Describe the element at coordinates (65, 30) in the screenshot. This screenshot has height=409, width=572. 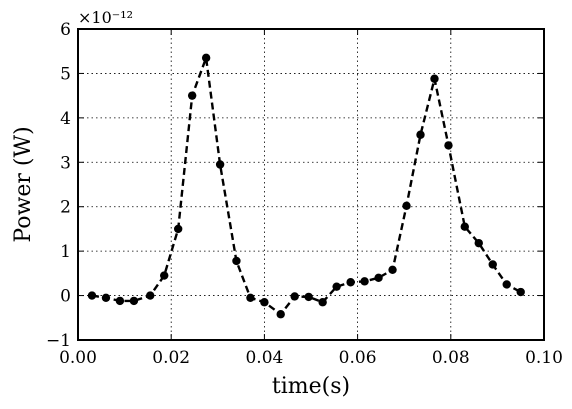
I see `y-tick-label: 6` at that location.